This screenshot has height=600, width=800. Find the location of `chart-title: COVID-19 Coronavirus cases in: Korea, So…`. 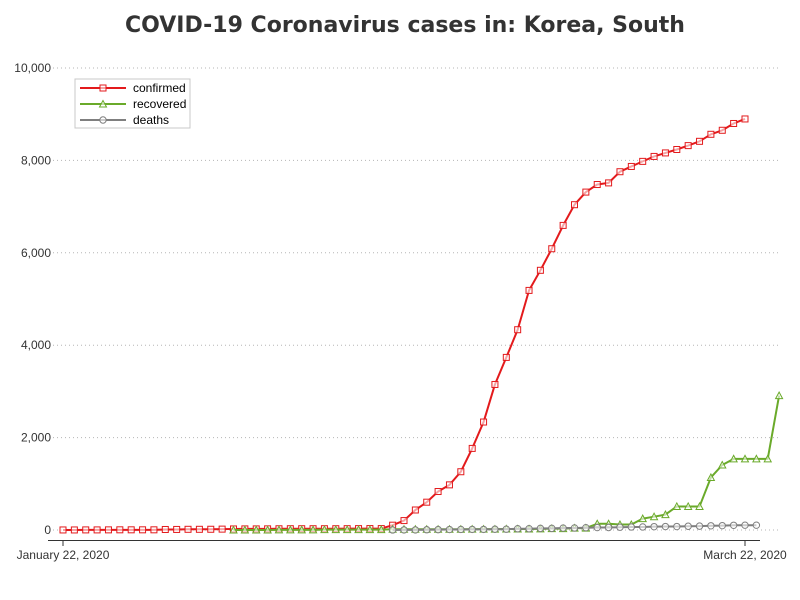

chart-title: COVID-19 Coronavirus cases in: Korea, So… is located at coordinates (405, 25).